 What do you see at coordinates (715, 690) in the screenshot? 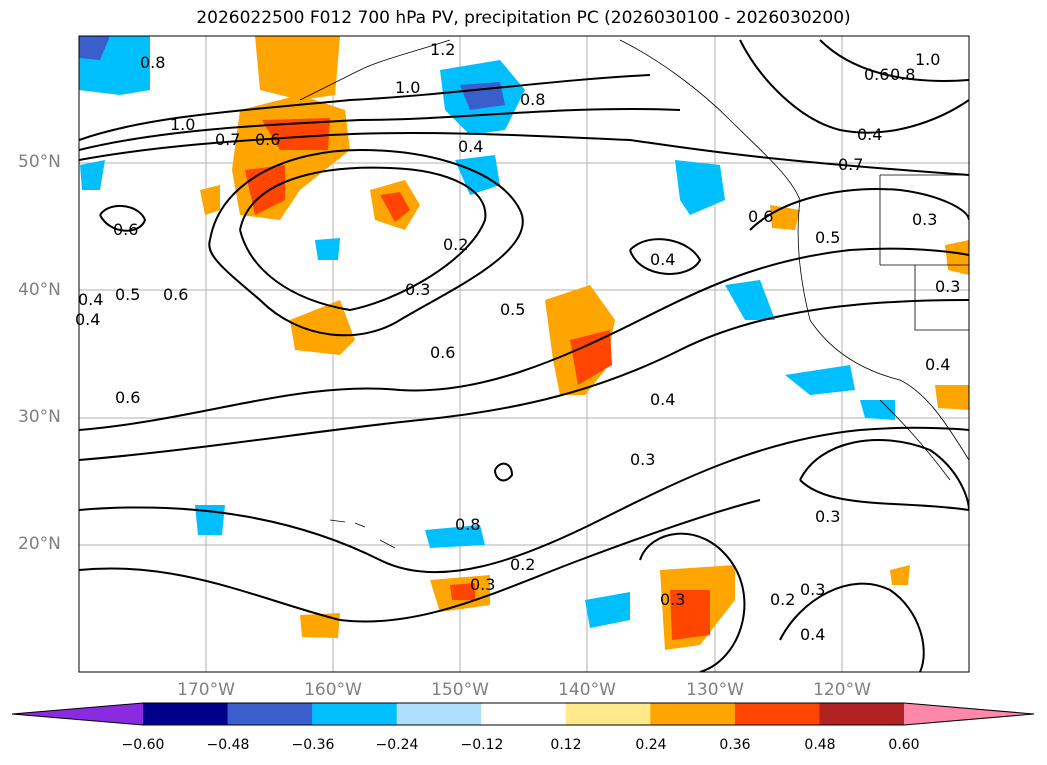
I see `lon-label: 130°W` at bounding box center [715, 690].